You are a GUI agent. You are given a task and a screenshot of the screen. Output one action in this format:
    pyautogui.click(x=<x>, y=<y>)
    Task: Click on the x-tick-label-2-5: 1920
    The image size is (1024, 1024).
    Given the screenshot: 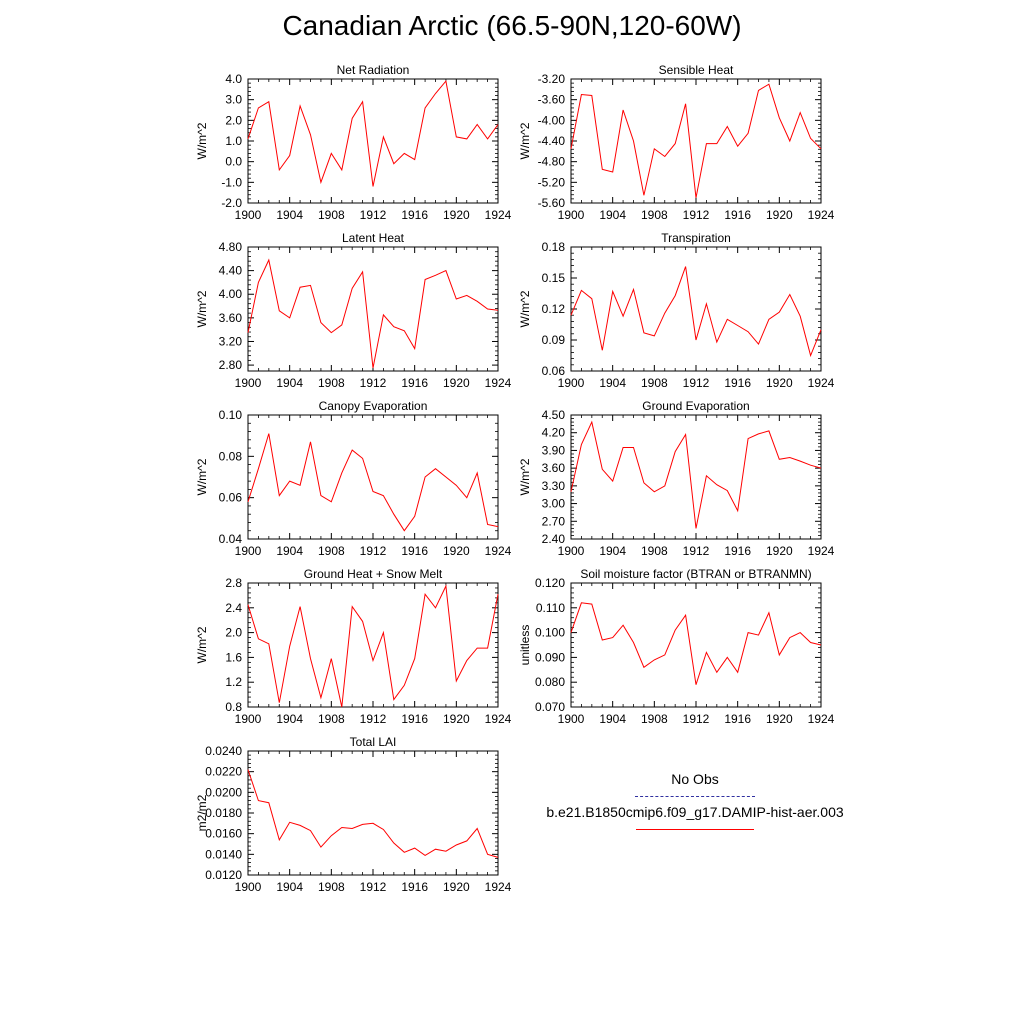 What is the action you would take?
    pyautogui.click(x=456, y=383)
    